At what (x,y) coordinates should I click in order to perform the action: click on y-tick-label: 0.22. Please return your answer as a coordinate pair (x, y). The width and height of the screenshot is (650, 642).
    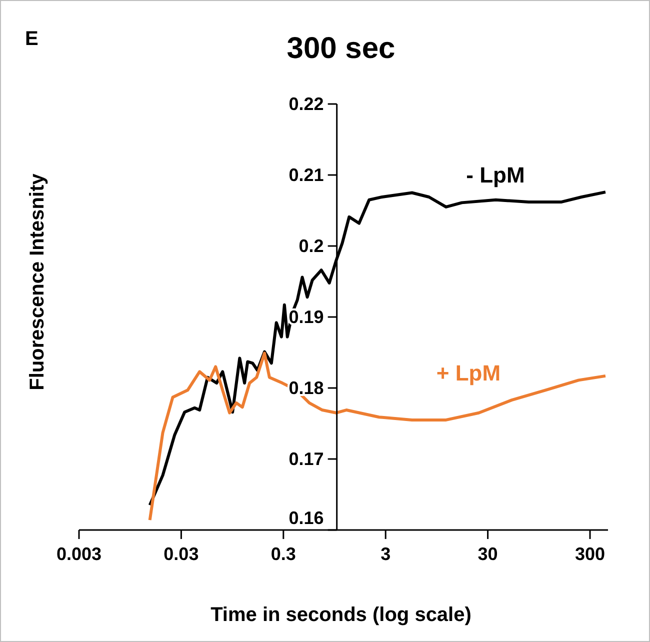
    Looking at the image, I should click on (306, 104).